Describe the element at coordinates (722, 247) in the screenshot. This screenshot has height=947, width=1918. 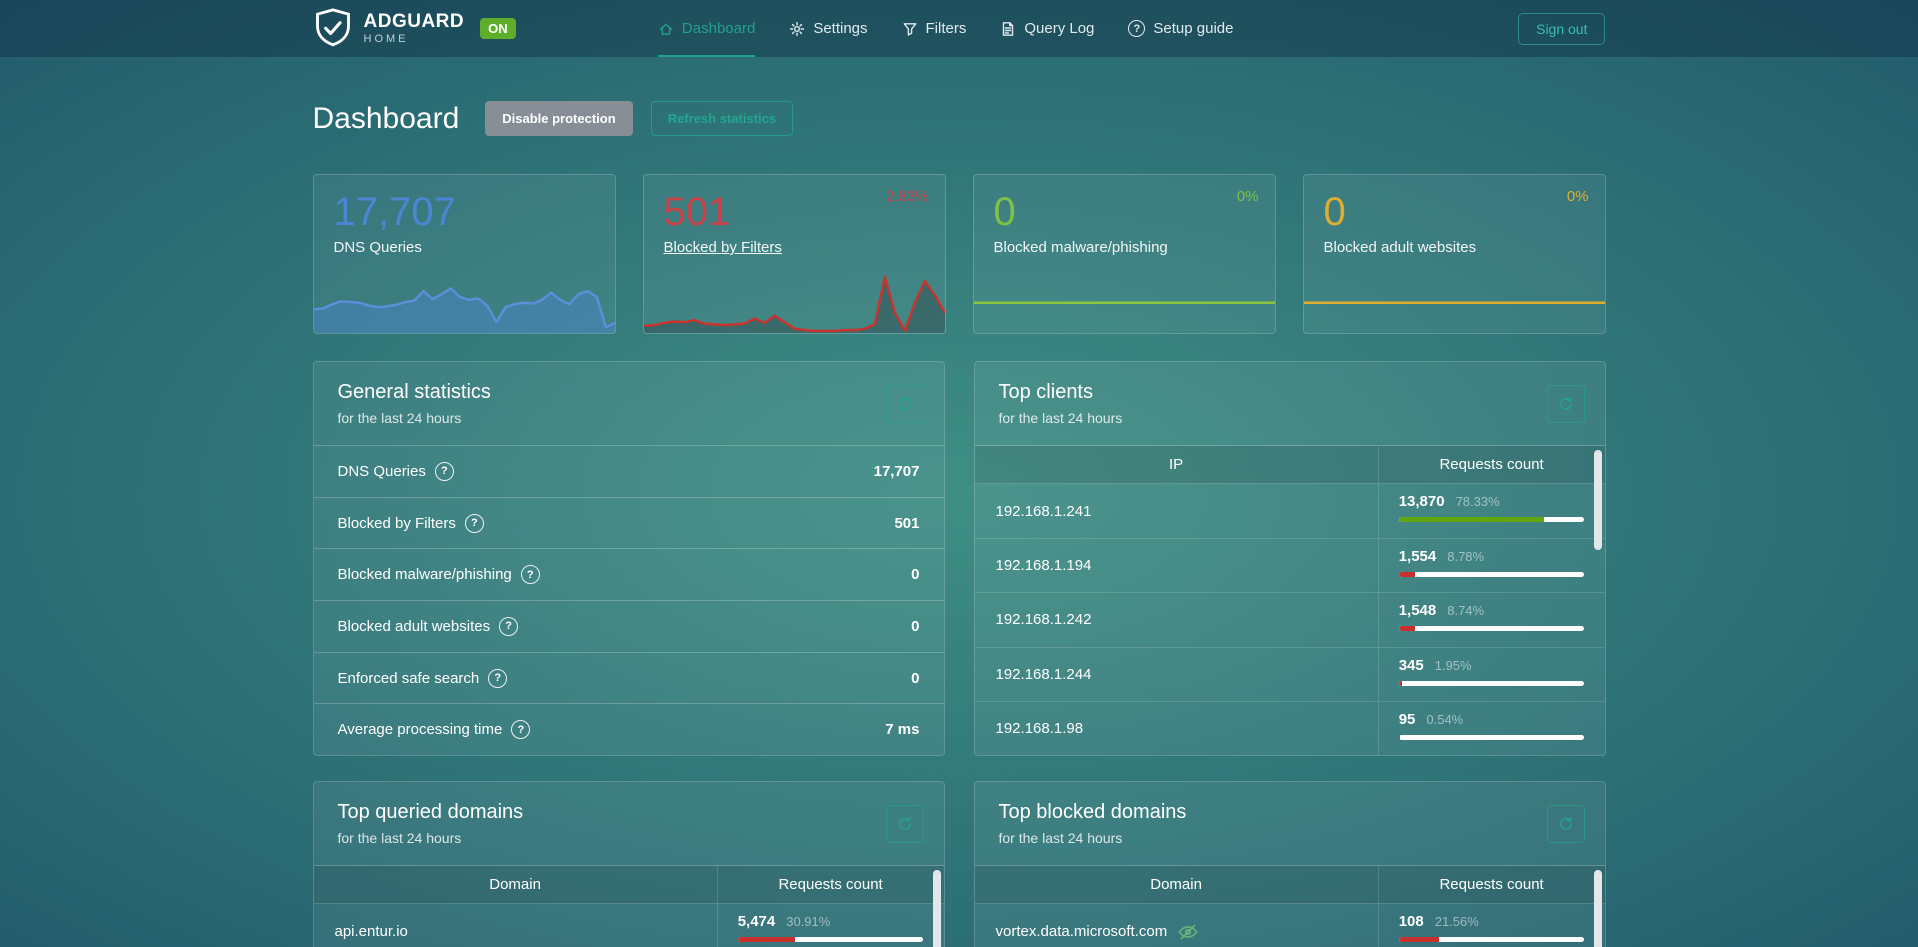
I see `blocked-filters-link: Blocked by Filters` at that location.